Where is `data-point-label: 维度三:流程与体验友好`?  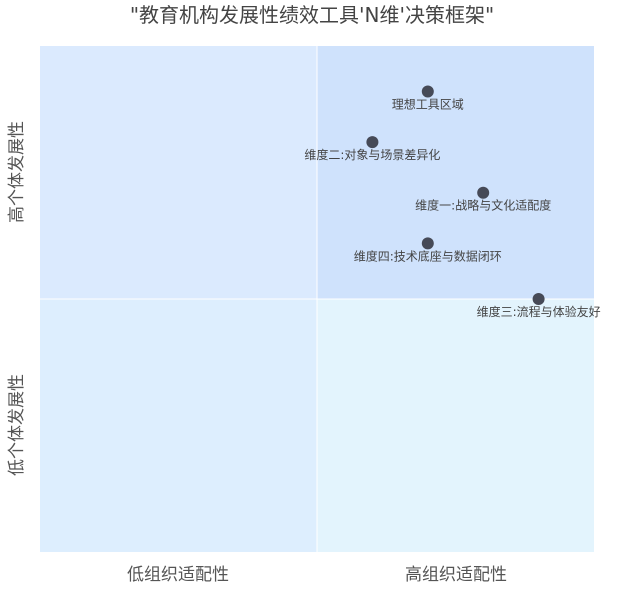
data-point-label: 维度三:流程与体验友好 is located at coordinates (539, 311).